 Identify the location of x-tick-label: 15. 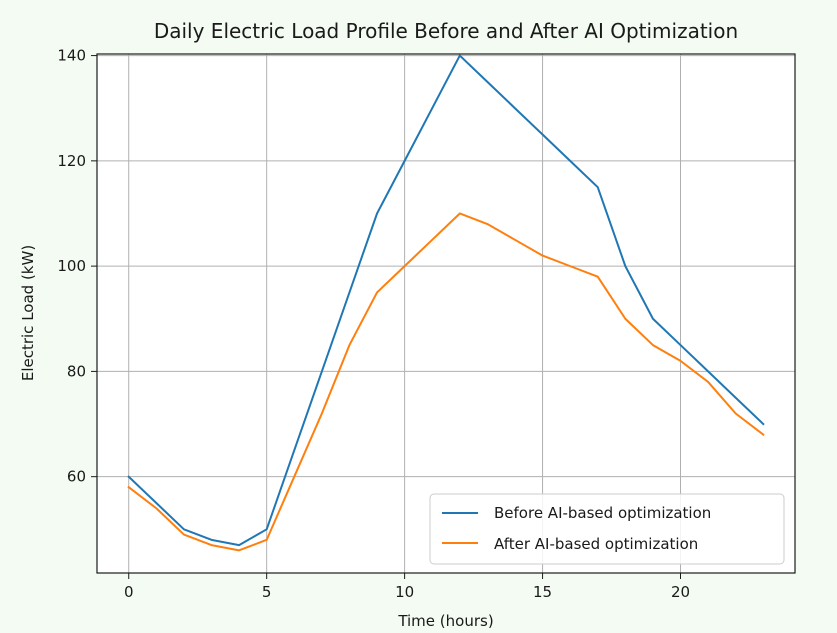
(542, 592).